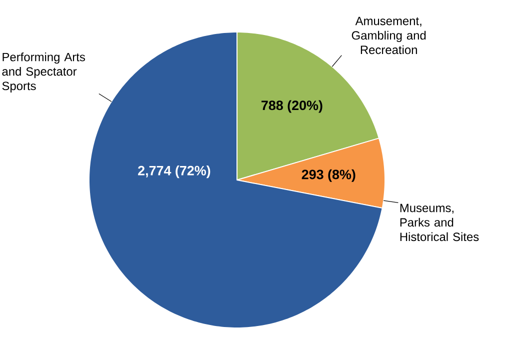  I want to click on data-label: 2,774 (72%), so click(174, 172).